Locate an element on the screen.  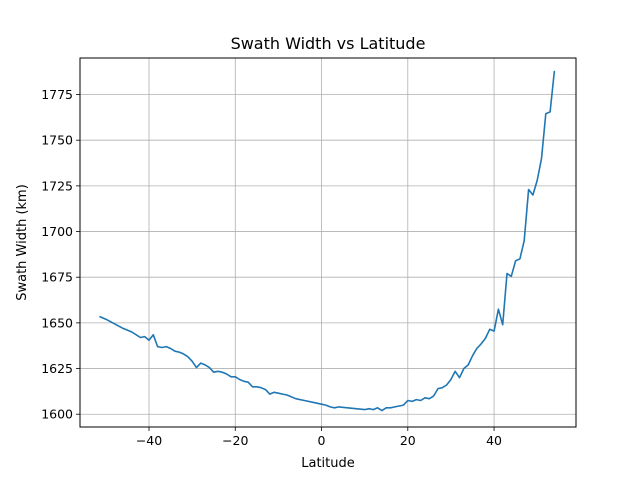
x-axis-label: Latitude is located at coordinates (328, 463).